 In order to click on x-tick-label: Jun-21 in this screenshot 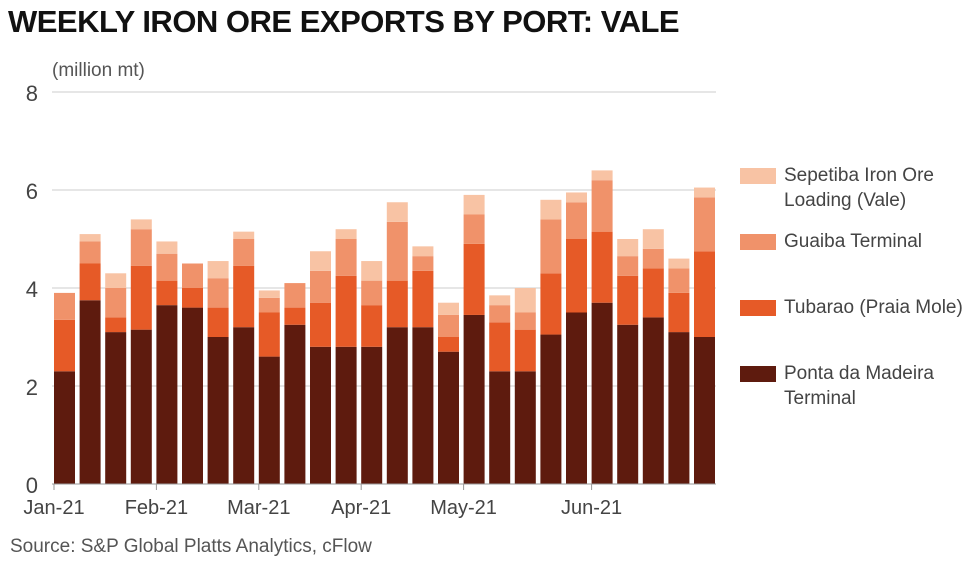, I will do `click(591, 508)`.